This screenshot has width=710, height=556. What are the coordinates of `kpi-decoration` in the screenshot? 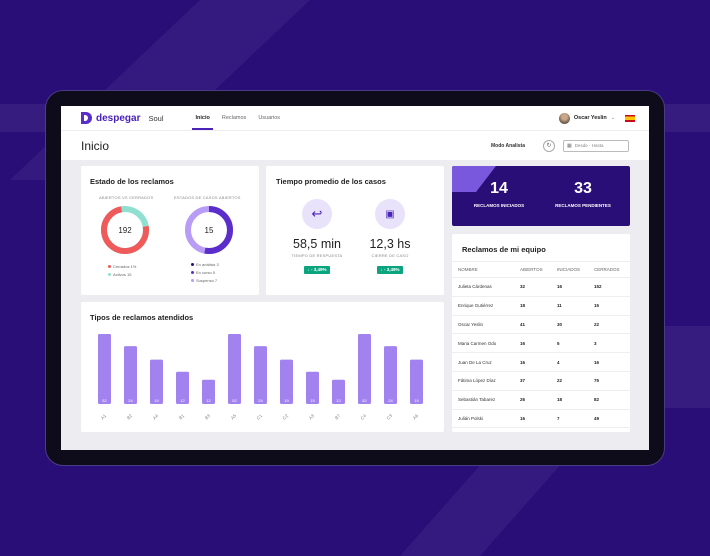 It's located at (474, 179).